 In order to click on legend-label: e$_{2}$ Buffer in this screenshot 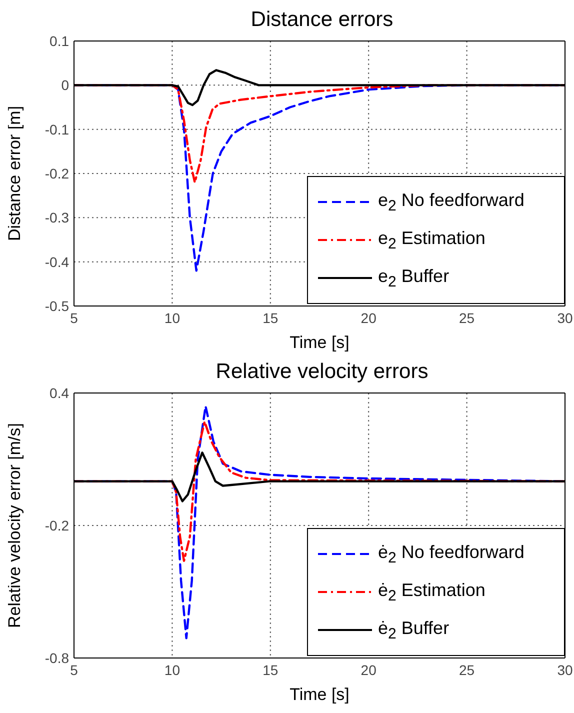, I will do `click(414, 278)`.